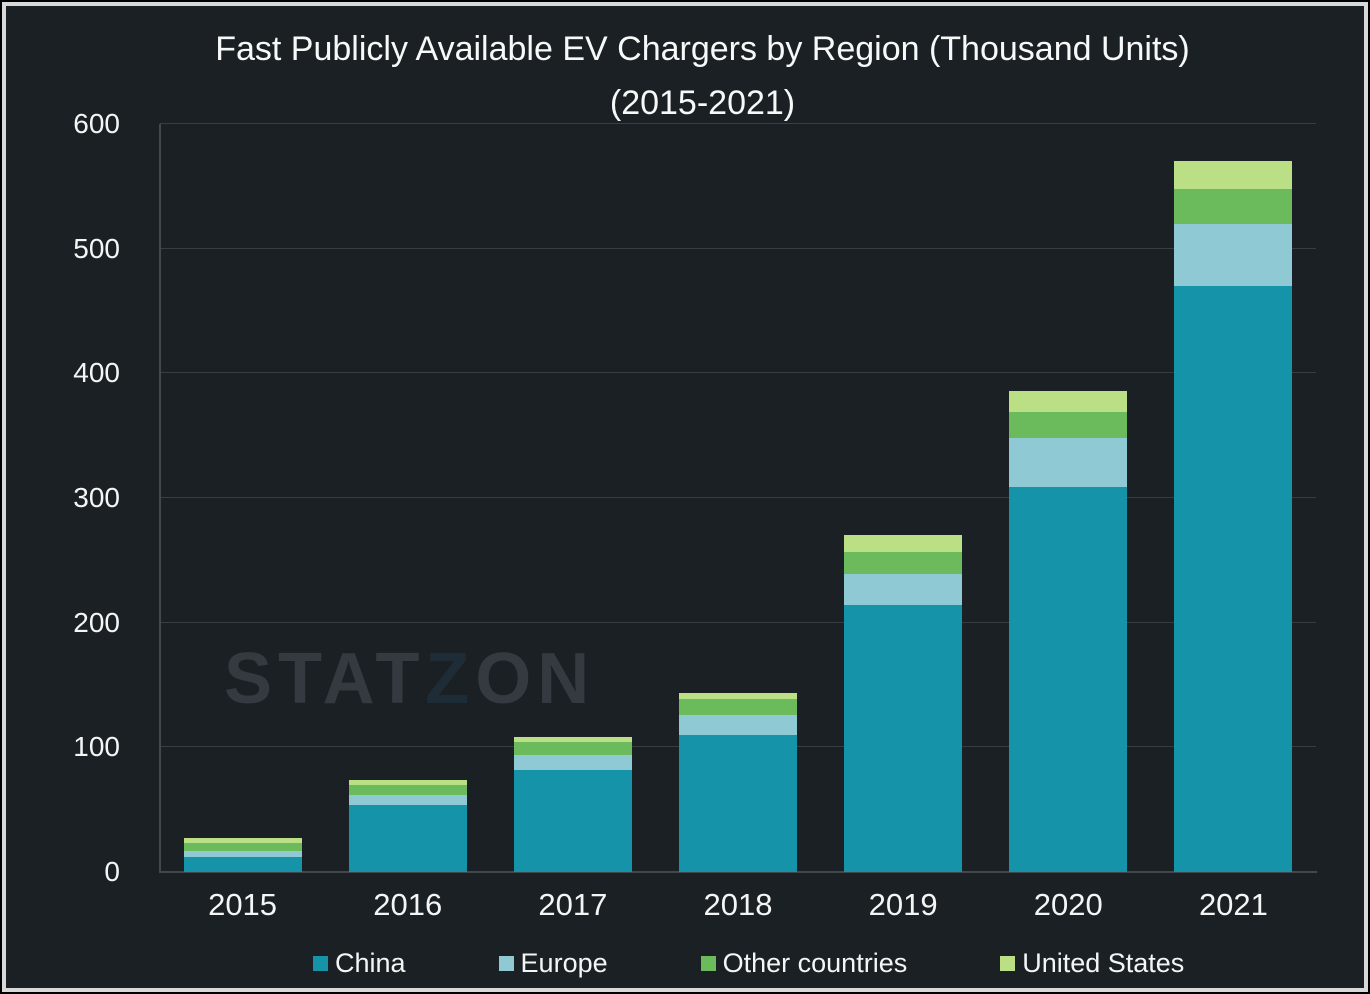 This screenshot has height=994, width=1370. I want to click on y-axis-label-100: 100, so click(96, 747).